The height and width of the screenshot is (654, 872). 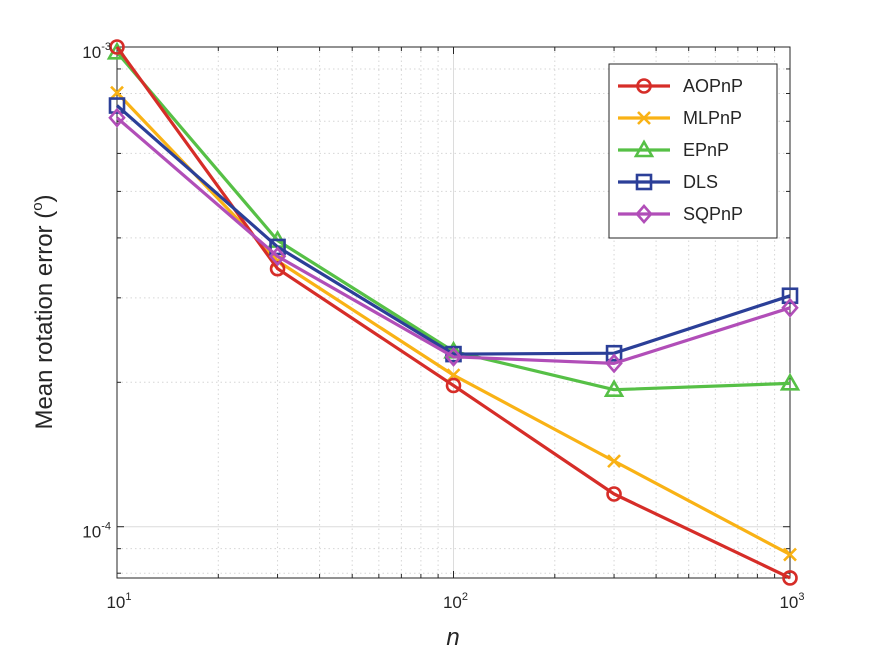 What do you see at coordinates (668, 182) in the screenshot?
I see `legend-item-dls: DLS` at bounding box center [668, 182].